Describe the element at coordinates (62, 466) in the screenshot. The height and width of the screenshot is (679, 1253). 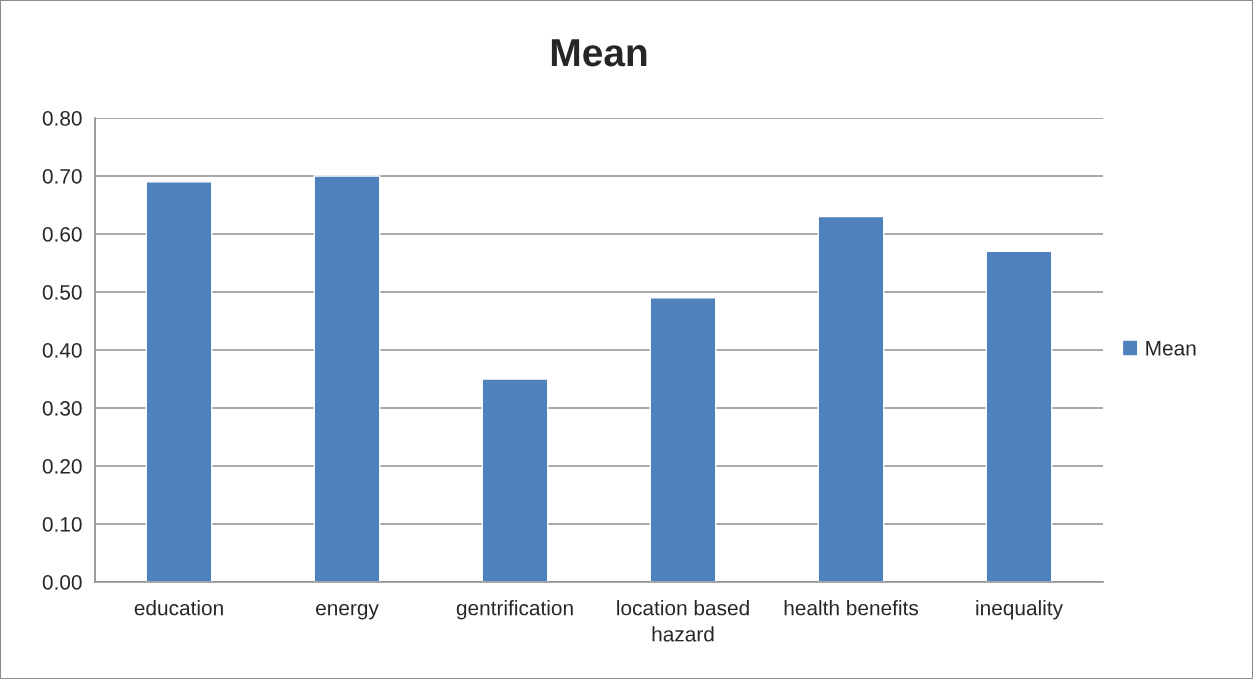
I see `y-tick-label: 0.20` at that location.